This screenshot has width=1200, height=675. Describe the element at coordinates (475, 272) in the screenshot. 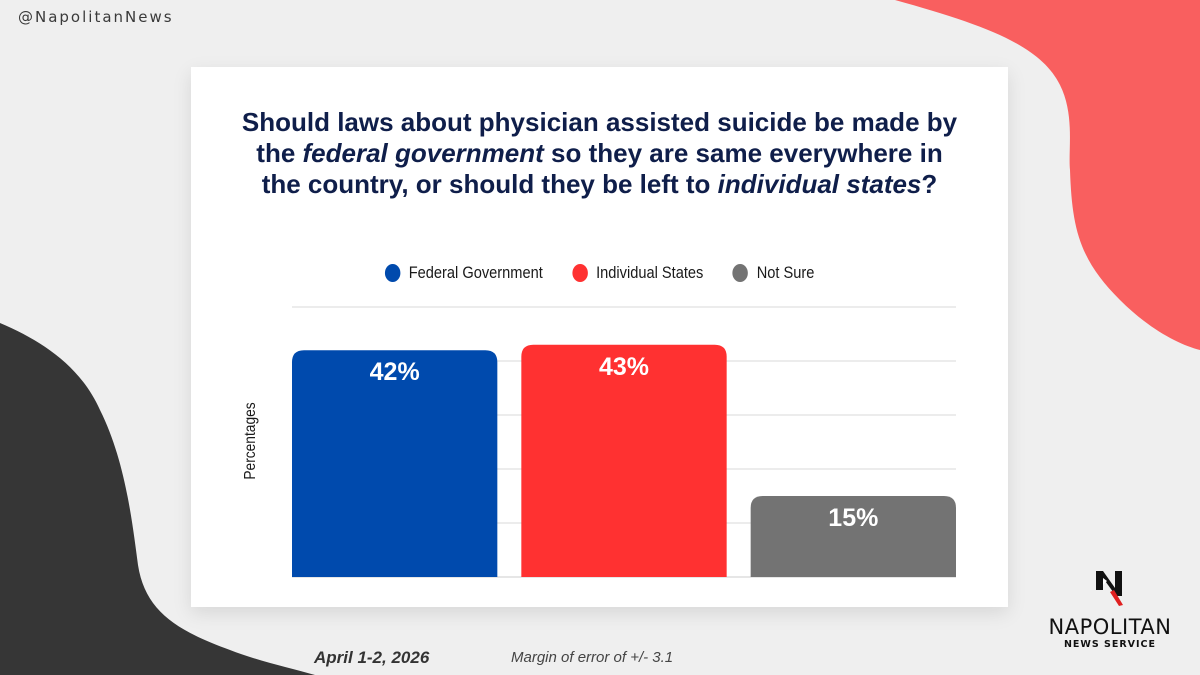

I see `legend-label: Federal Government` at that location.